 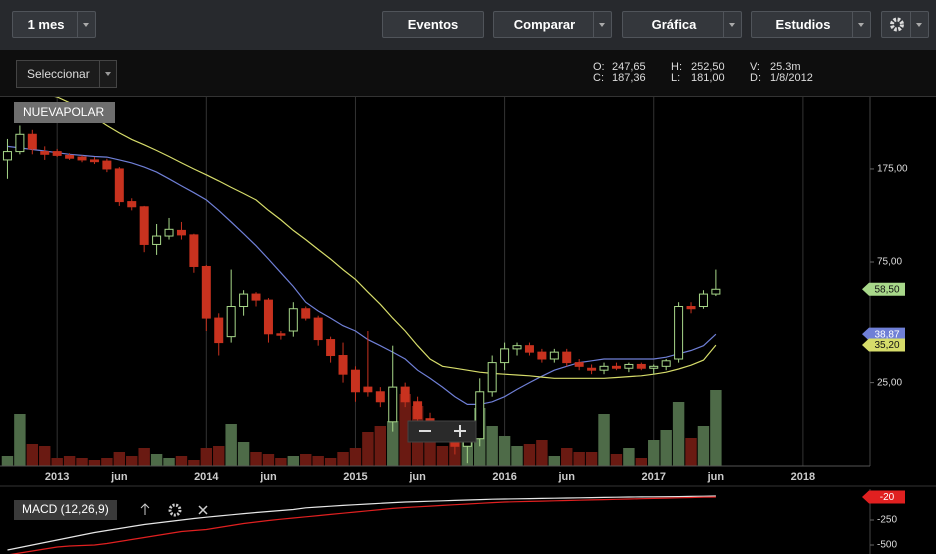 What do you see at coordinates (598, 78) in the screenshot?
I see `quote-label: C:` at bounding box center [598, 78].